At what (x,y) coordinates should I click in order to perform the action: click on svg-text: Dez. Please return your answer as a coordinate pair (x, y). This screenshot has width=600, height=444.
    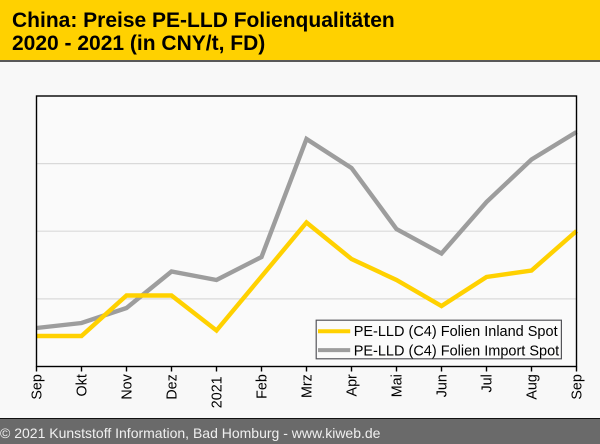
    Looking at the image, I should click on (173, 386).